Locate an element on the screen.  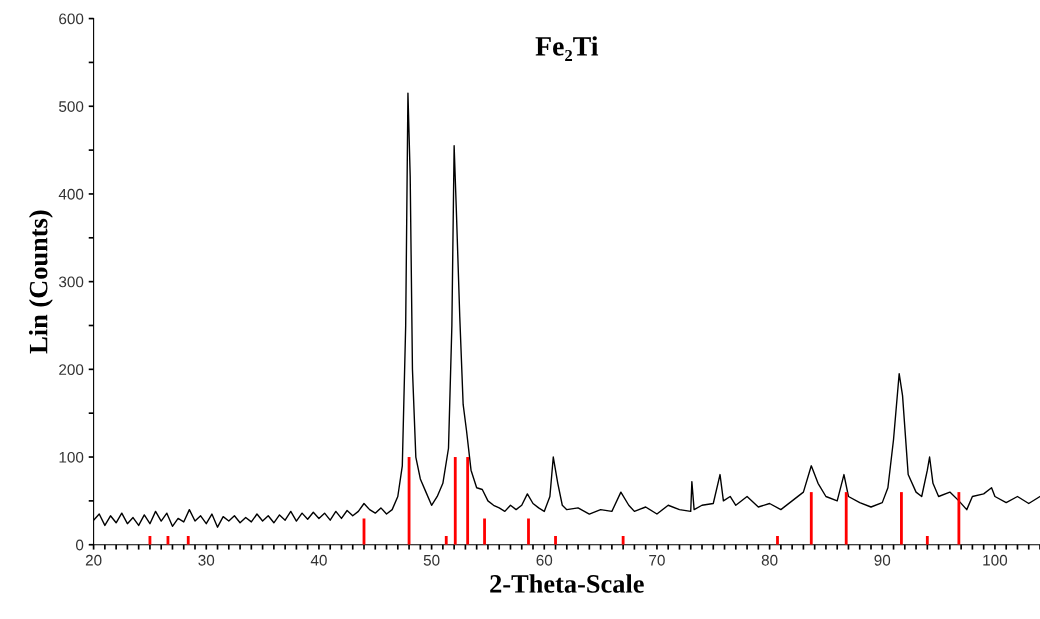
text: Fe₂Ti is located at coordinates (567, 48).